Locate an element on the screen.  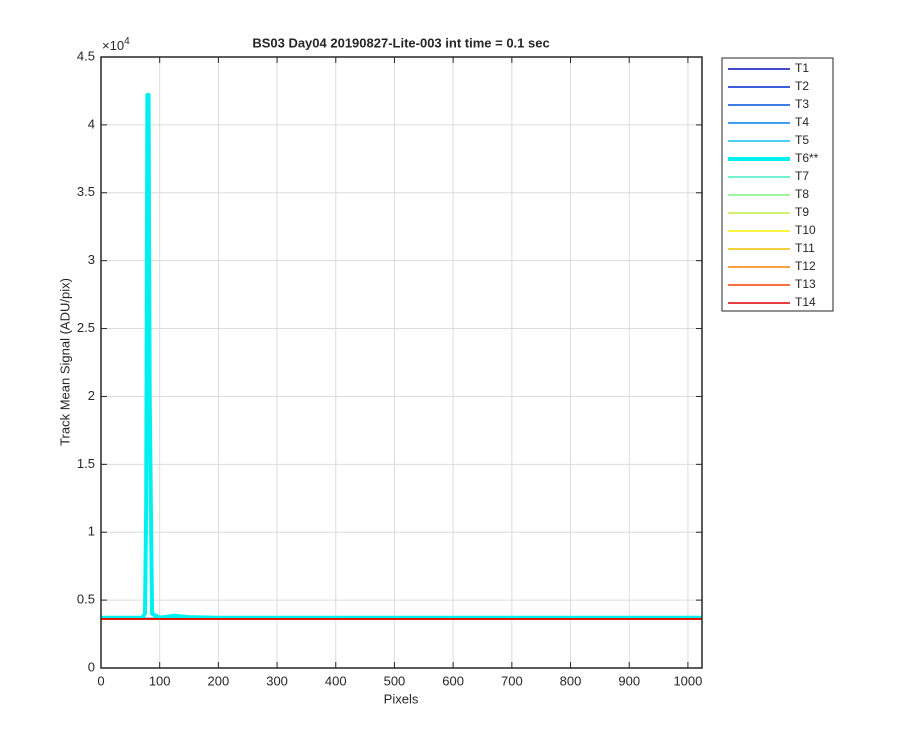
y-tick-label: 2.5 is located at coordinates (86, 327).